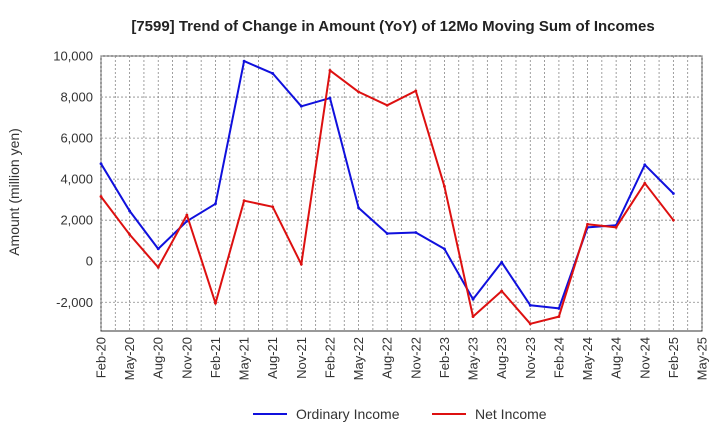 This screenshot has height=440, width=720. Describe the element at coordinates (89, 261) in the screenshot. I see `y-tick-label: 0` at that location.